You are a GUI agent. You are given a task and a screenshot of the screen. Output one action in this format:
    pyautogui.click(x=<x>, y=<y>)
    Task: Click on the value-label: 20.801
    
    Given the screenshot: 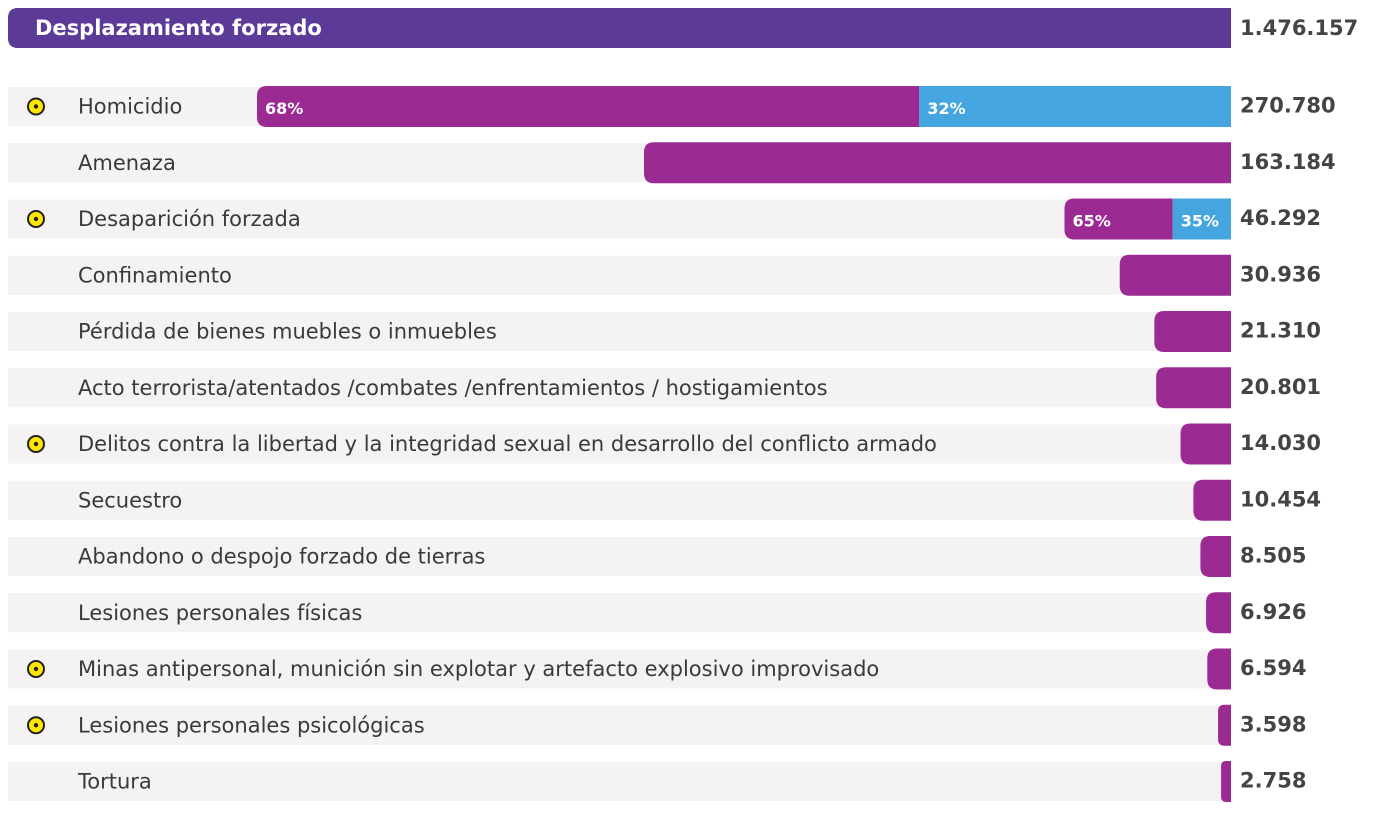 What is the action you would take?
    pyautogui.click(x=1280, y=387)
    